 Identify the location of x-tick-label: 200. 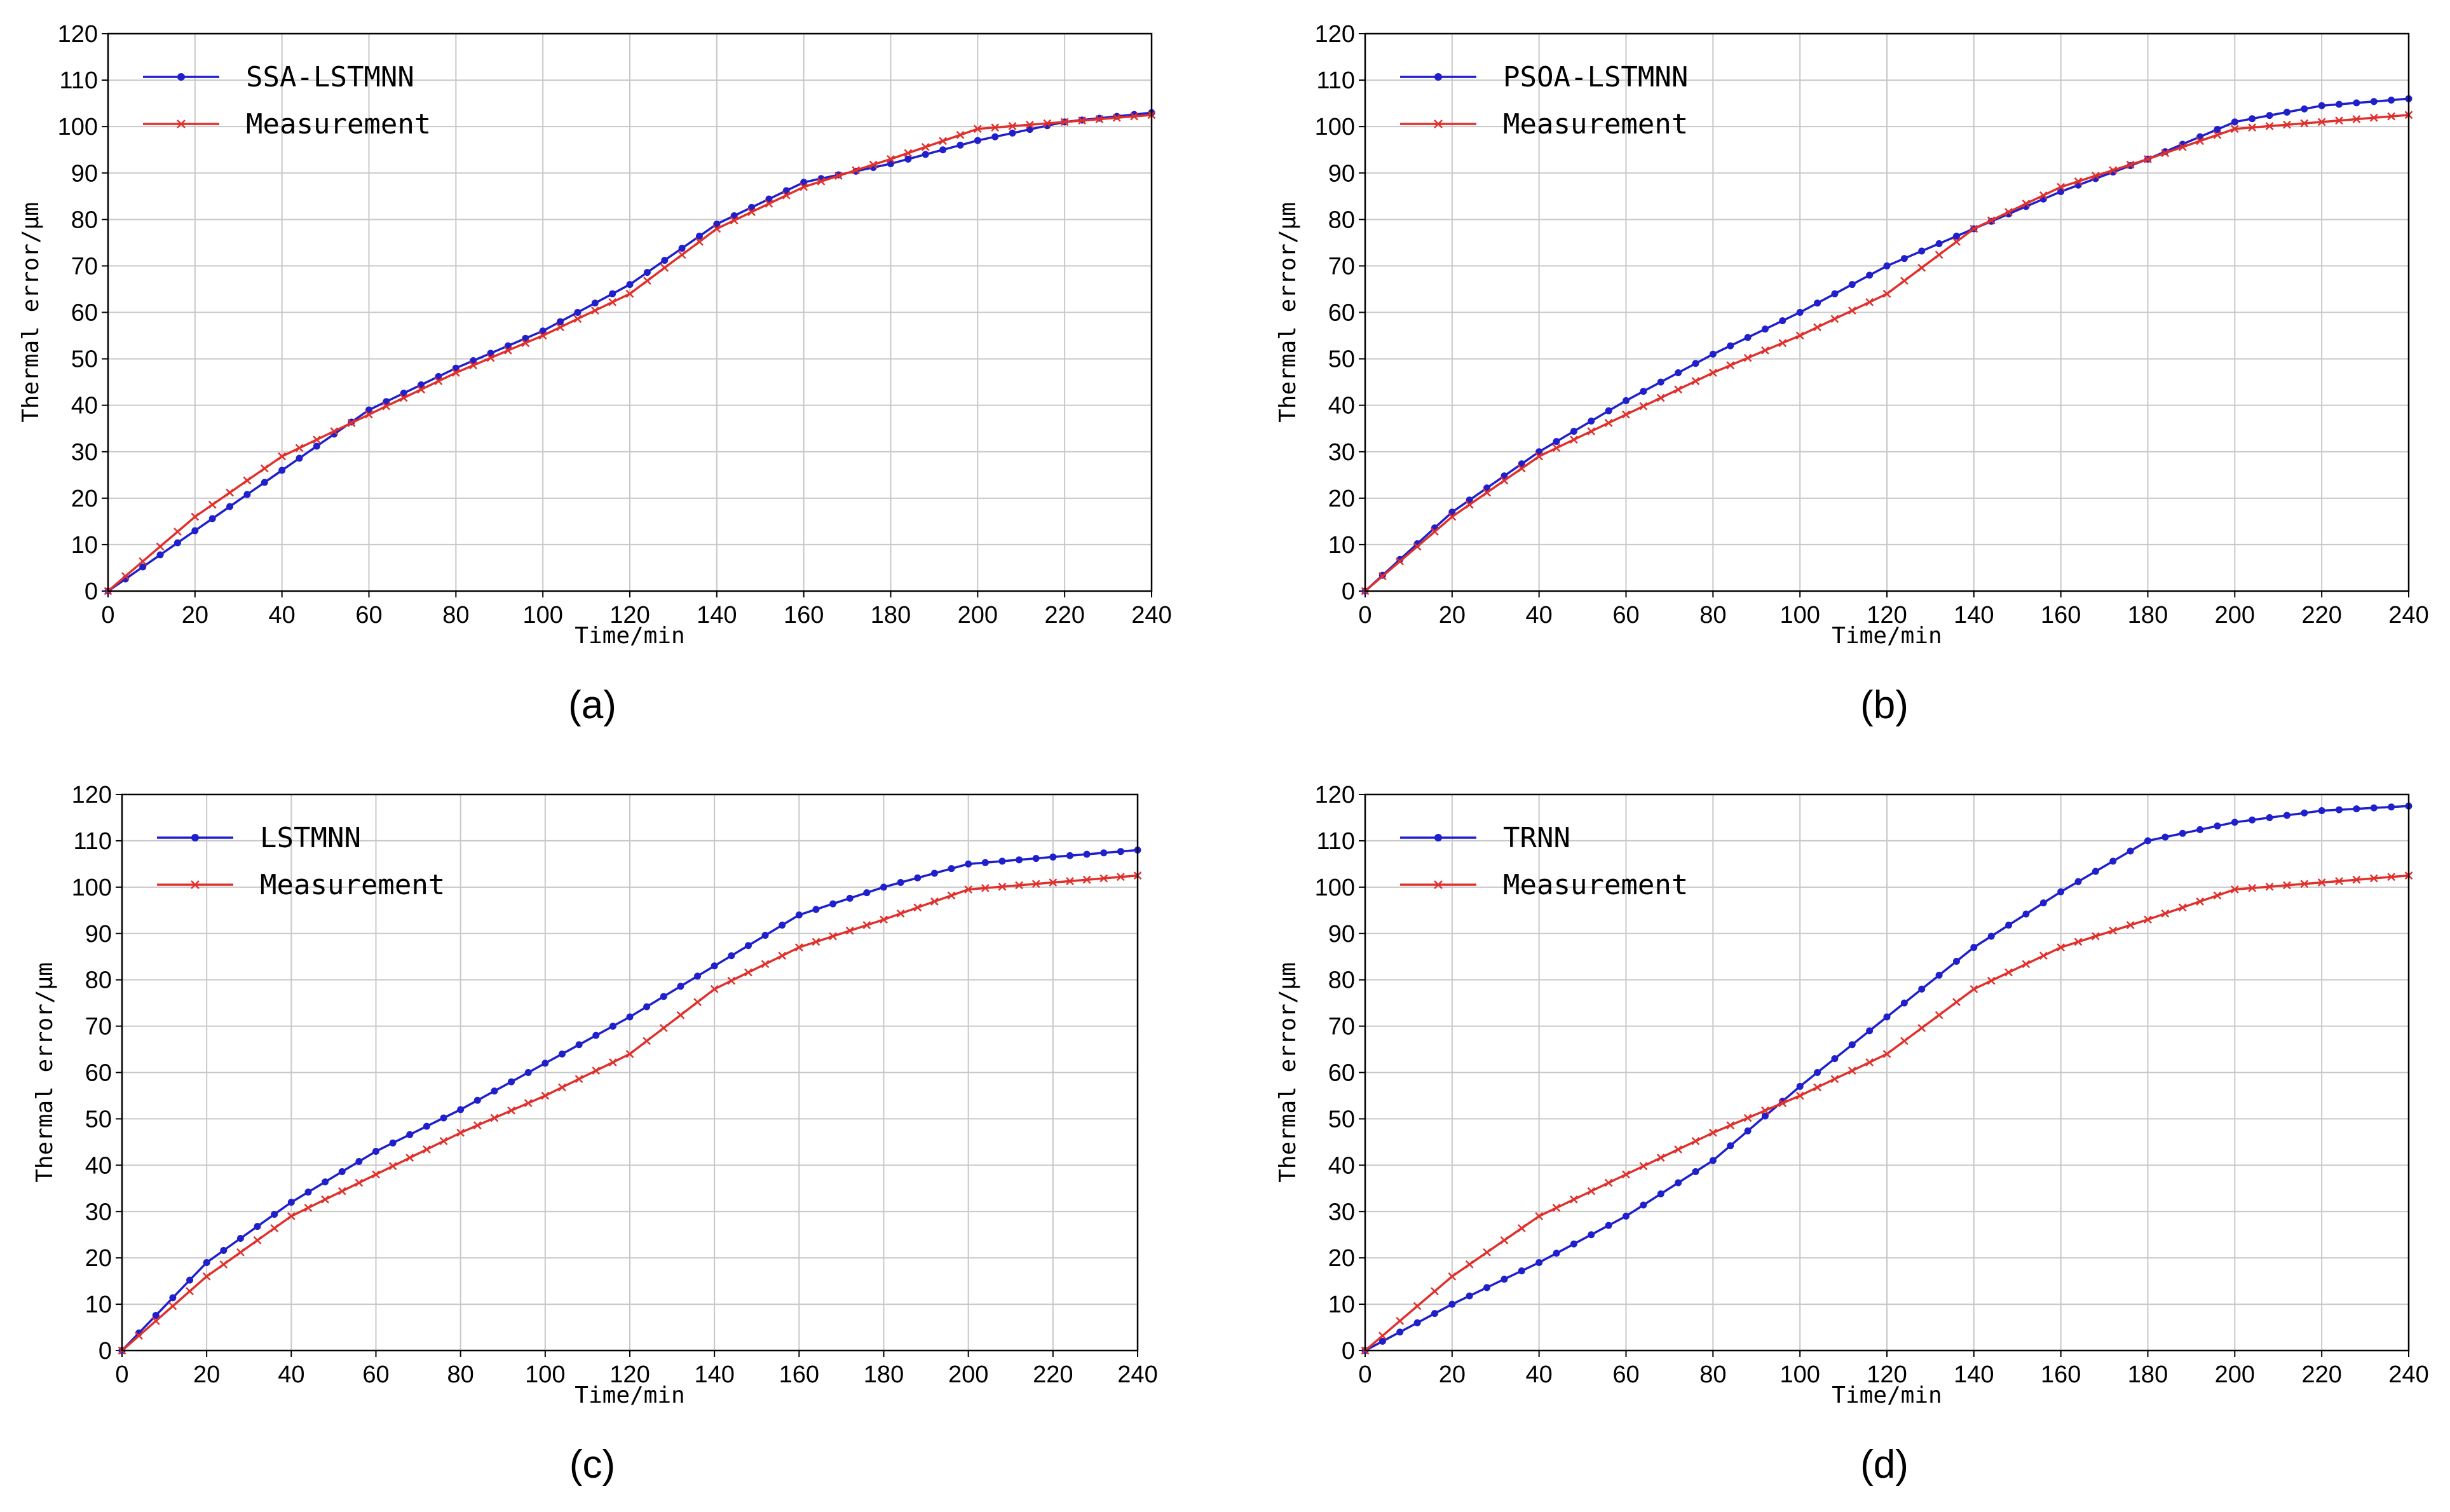
(2235, 1374).